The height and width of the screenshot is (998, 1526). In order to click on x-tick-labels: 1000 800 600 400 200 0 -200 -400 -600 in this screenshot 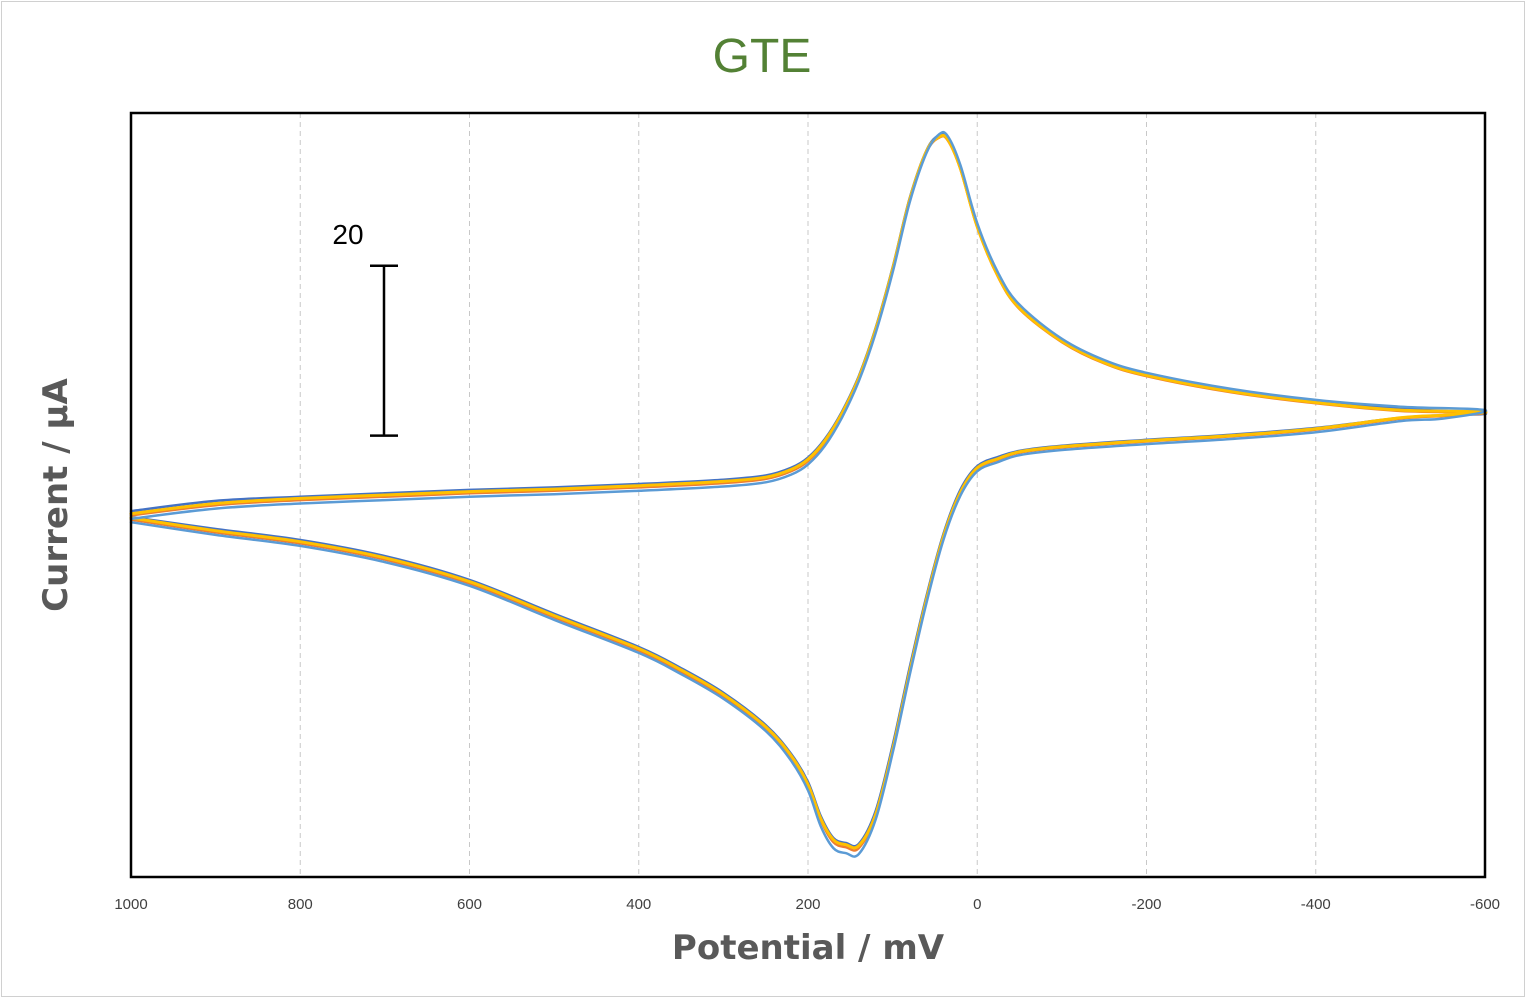, I will do `click(807, 904)`.